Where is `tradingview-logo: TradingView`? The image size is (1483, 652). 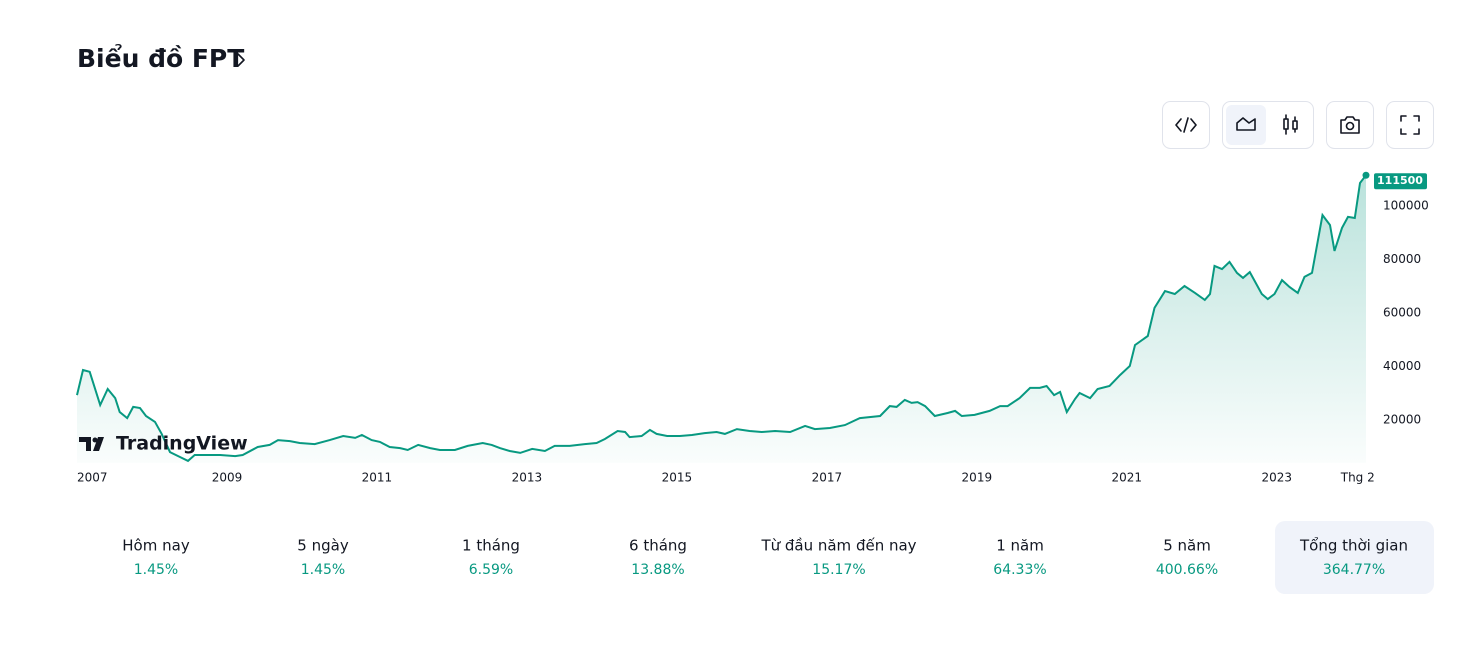
tradingview-logo: TradingView is located at coordinates (163, 444).